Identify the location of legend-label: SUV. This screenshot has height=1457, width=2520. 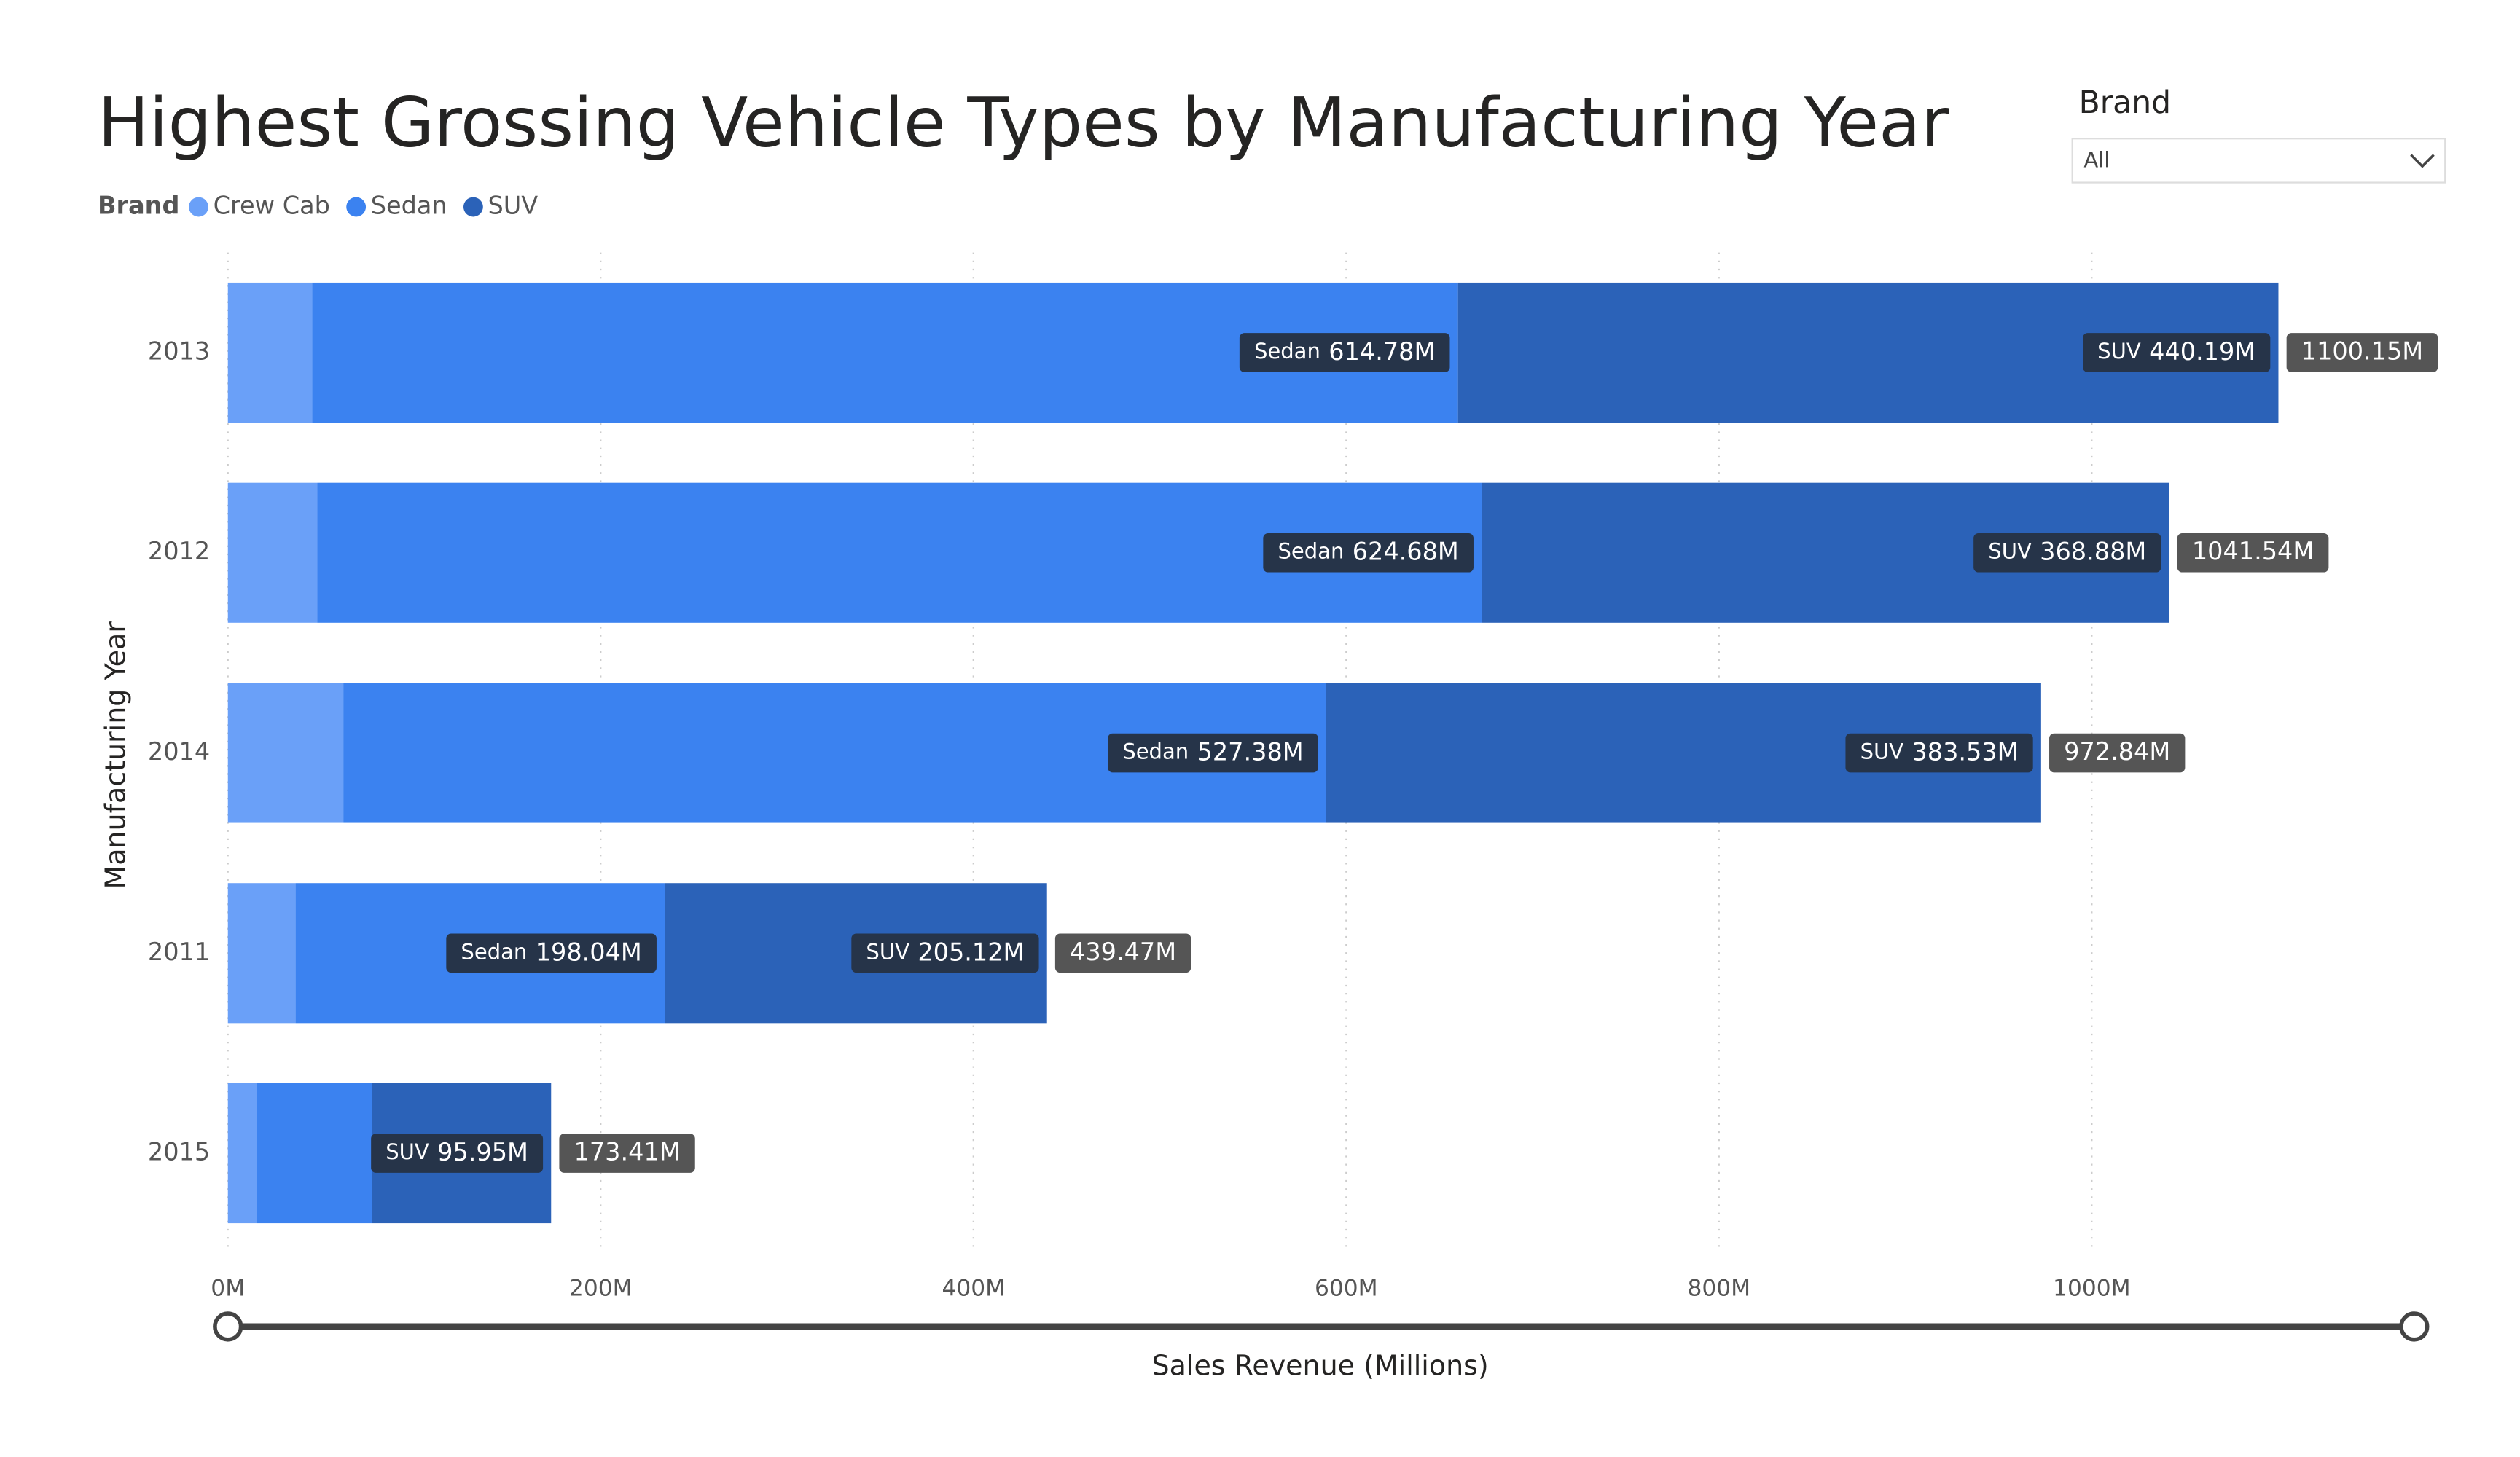
(513, 206).